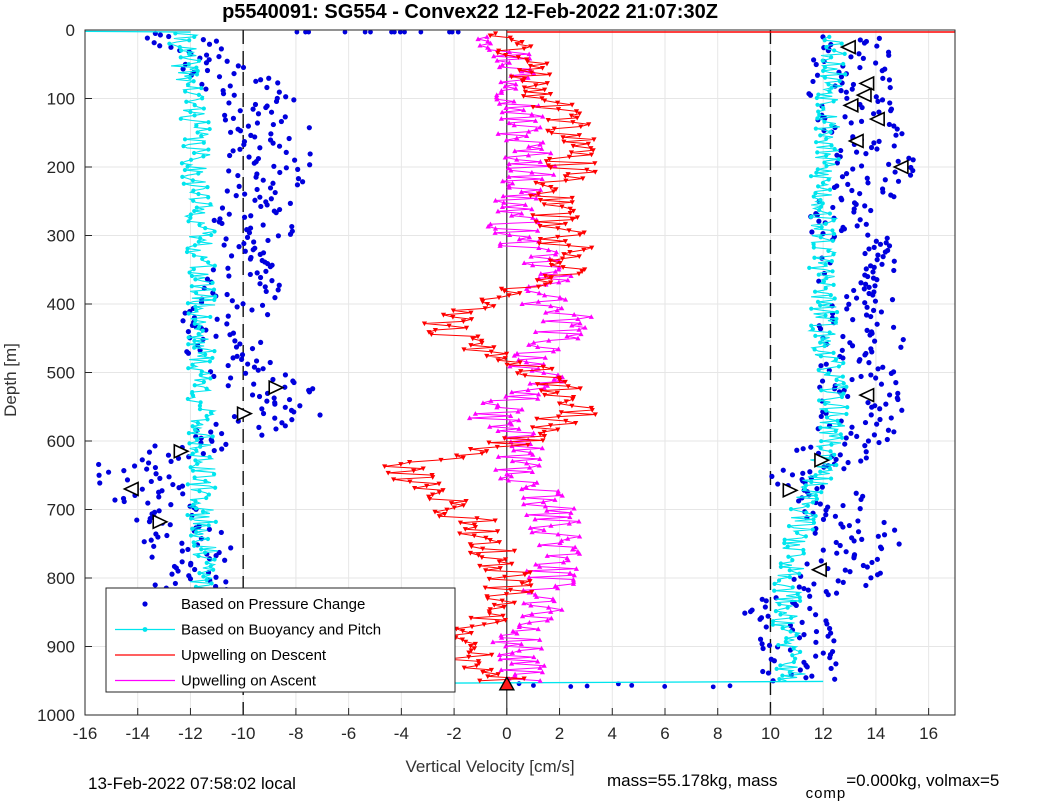 The image size is (1061, 802). Describe the element at coordinates (928, 733) in the screenshot. I see `x-tick-label: 16` at that location.